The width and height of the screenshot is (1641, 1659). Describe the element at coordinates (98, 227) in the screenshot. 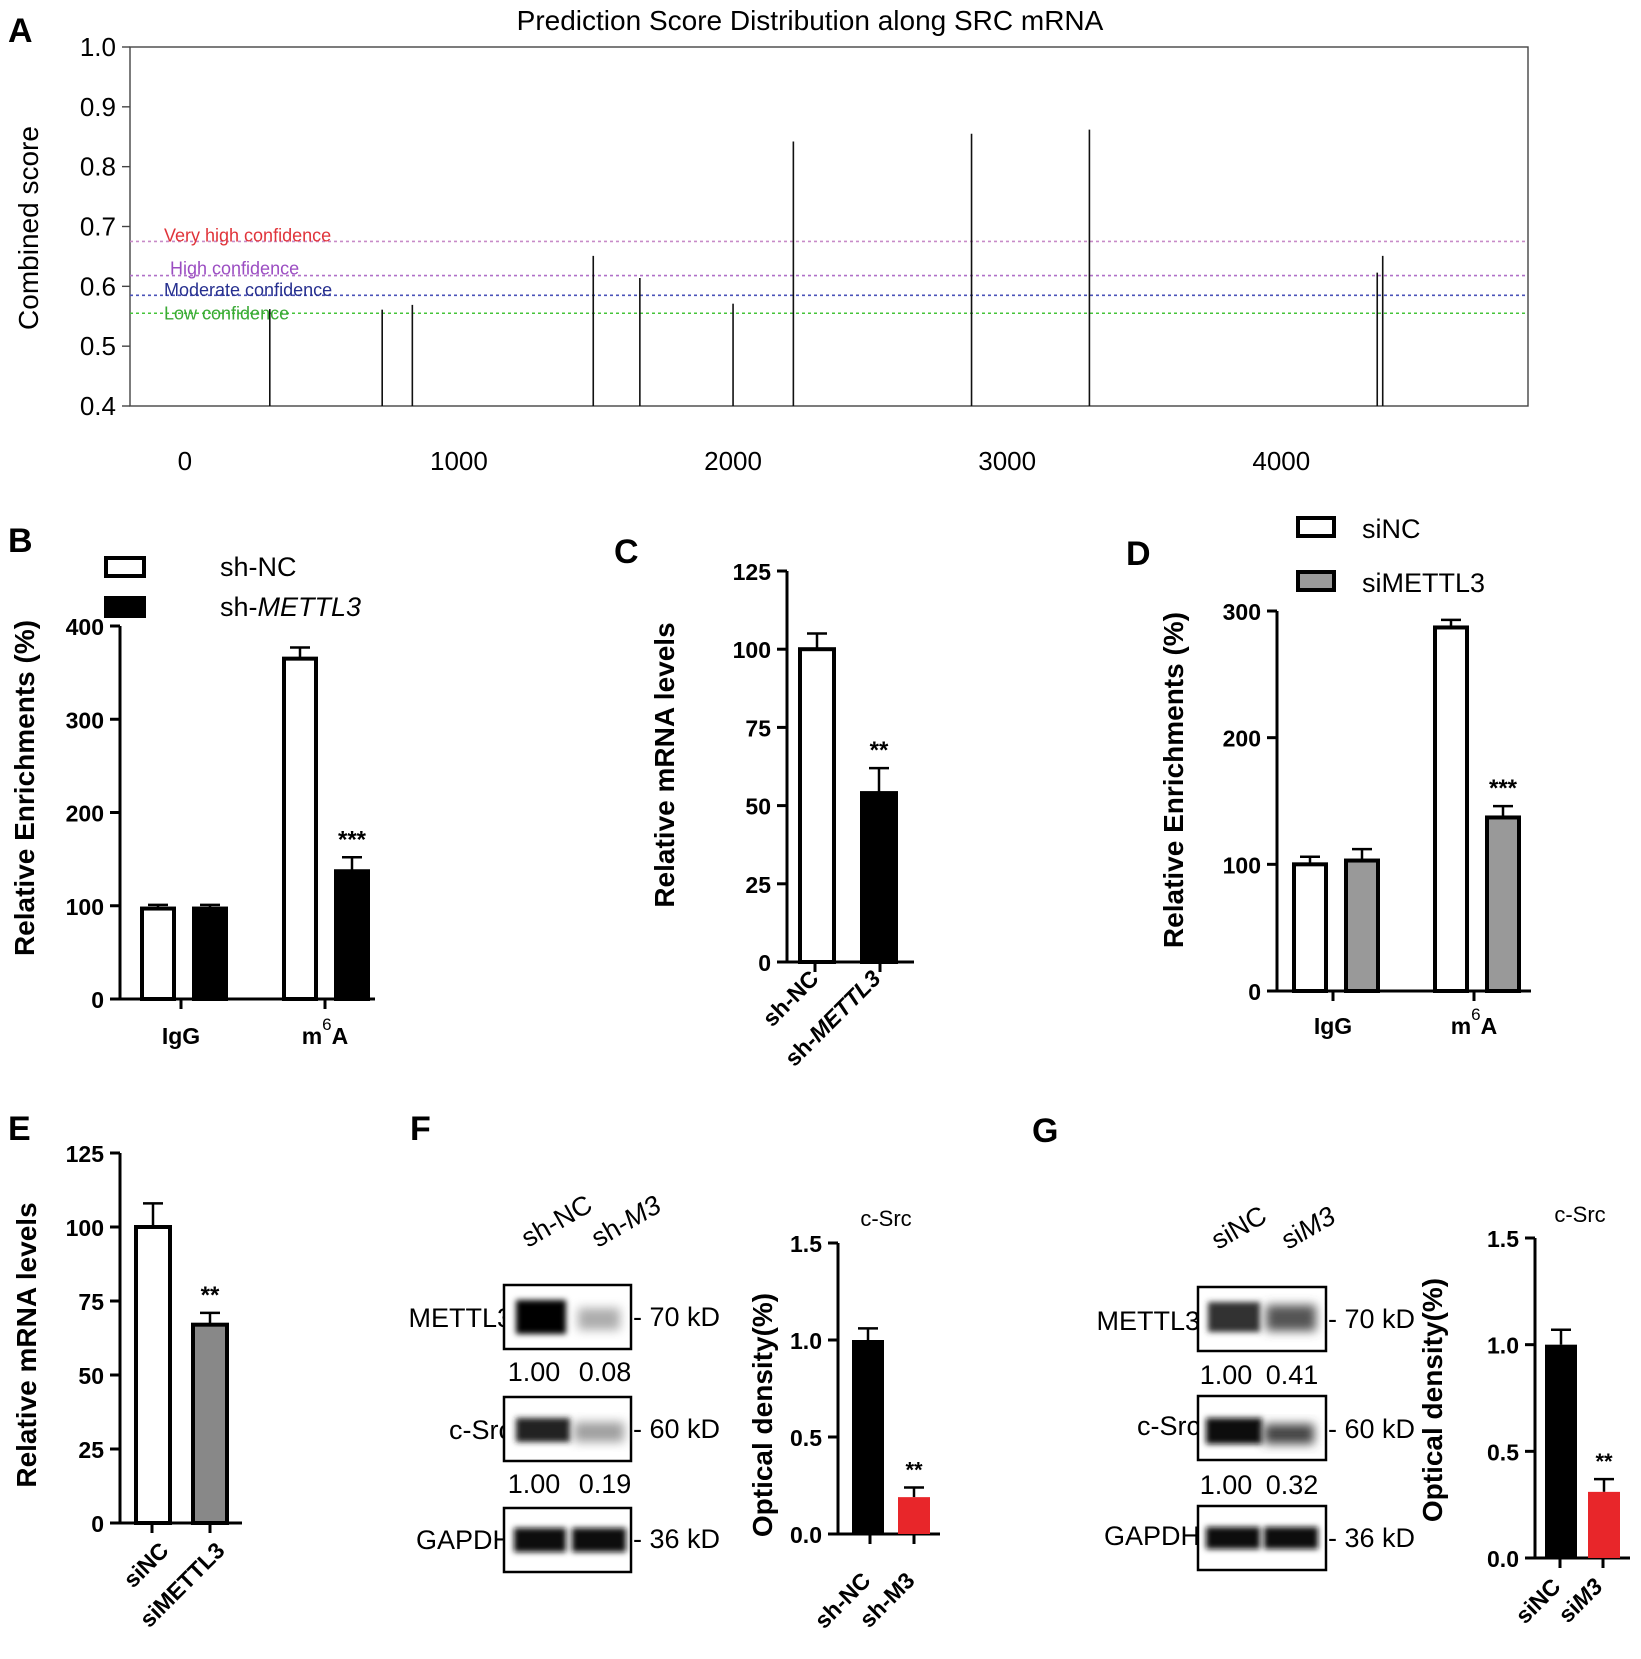

I see `y-tick-label: 0.7` at that location.